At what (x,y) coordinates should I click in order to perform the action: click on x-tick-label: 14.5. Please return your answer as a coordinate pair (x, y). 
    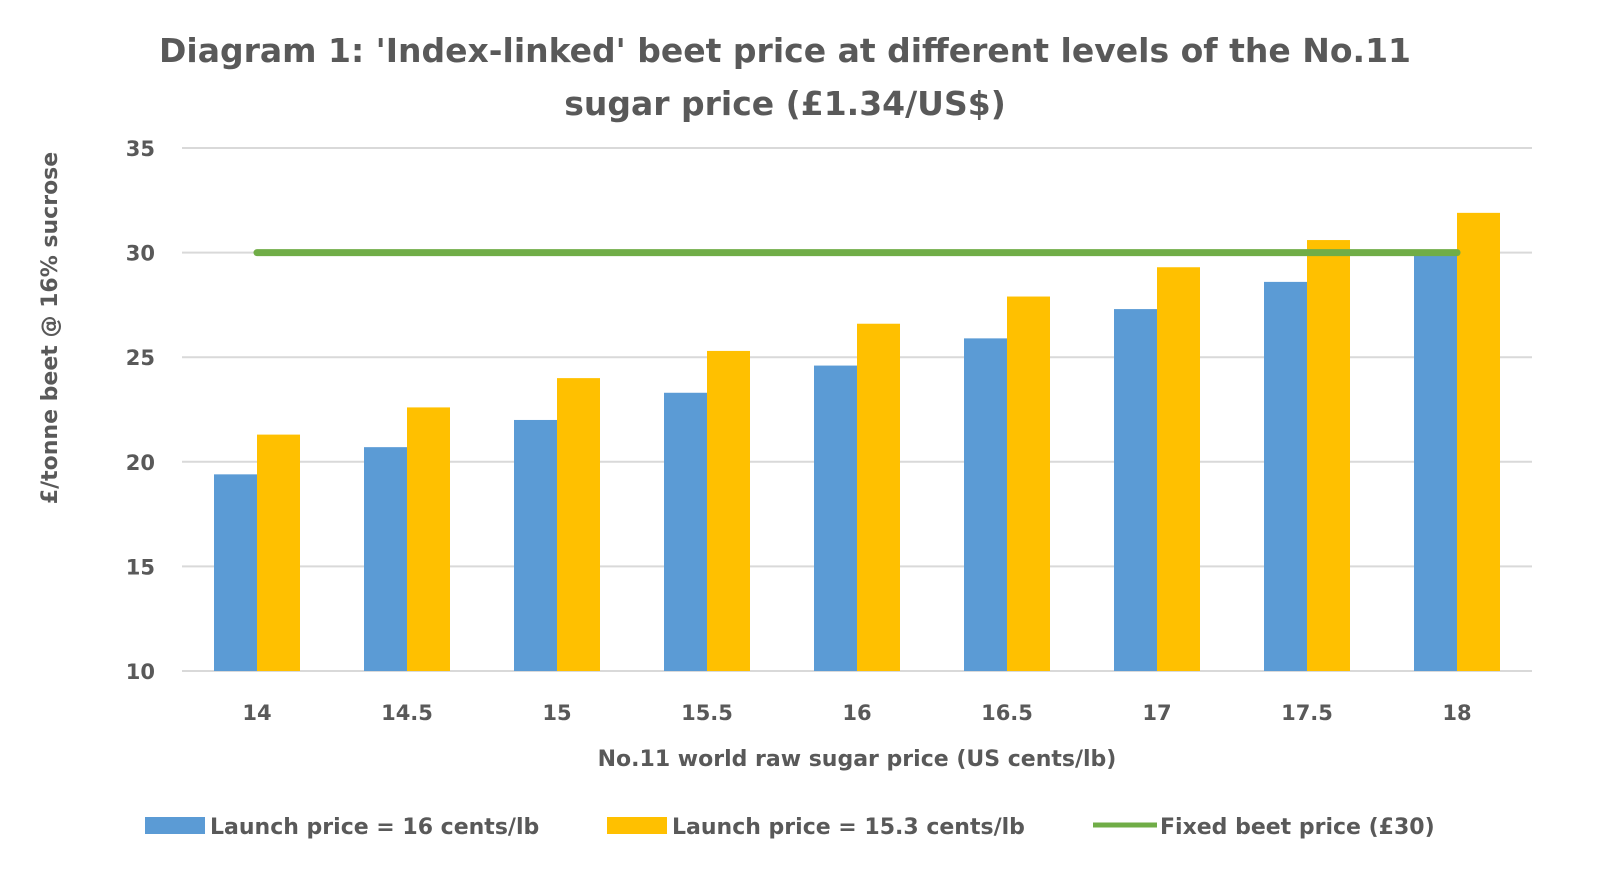
    Looking at the image, I should click on (407, 713).